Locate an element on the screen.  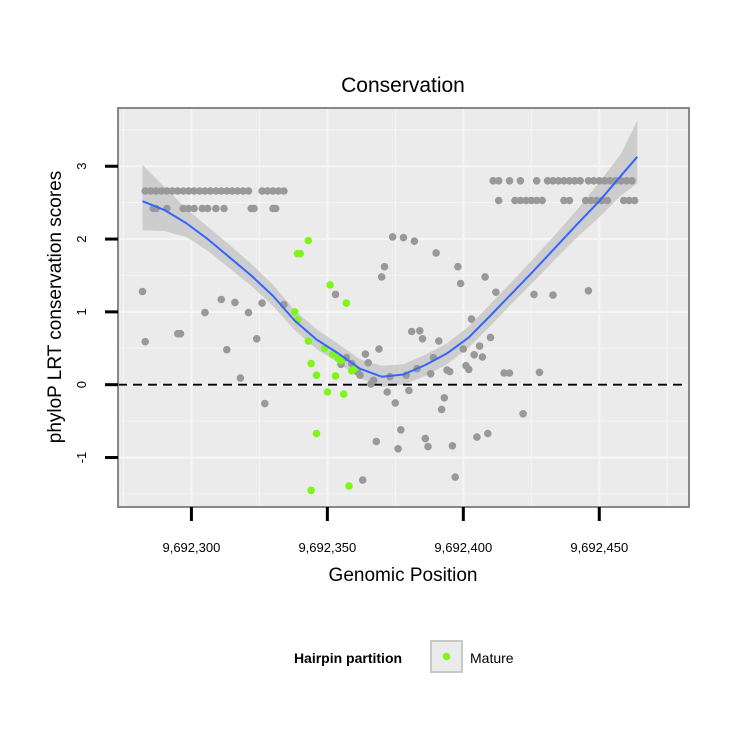
y-tick-label: 1 is located at coordinates (81, 311).